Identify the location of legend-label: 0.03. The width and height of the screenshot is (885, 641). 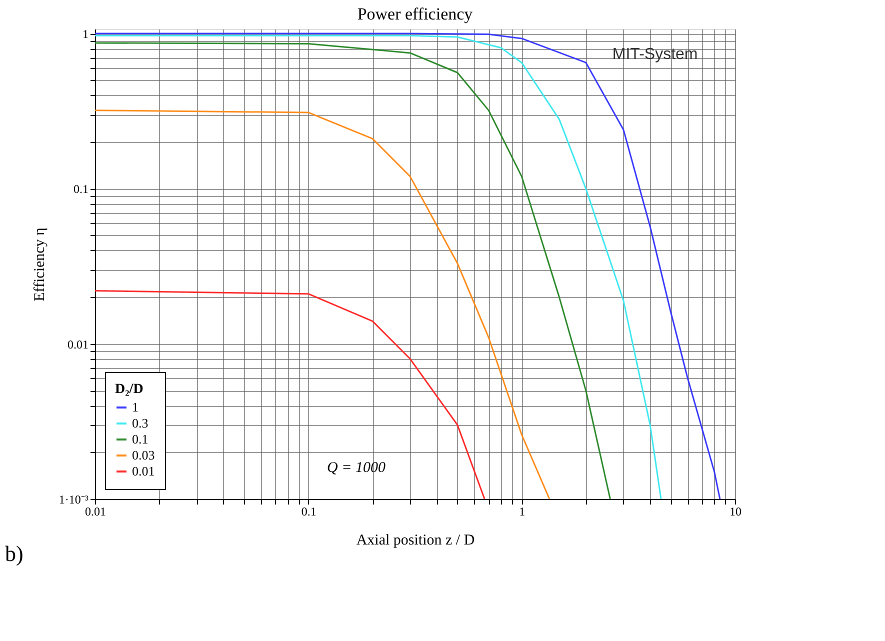
(143, 455).